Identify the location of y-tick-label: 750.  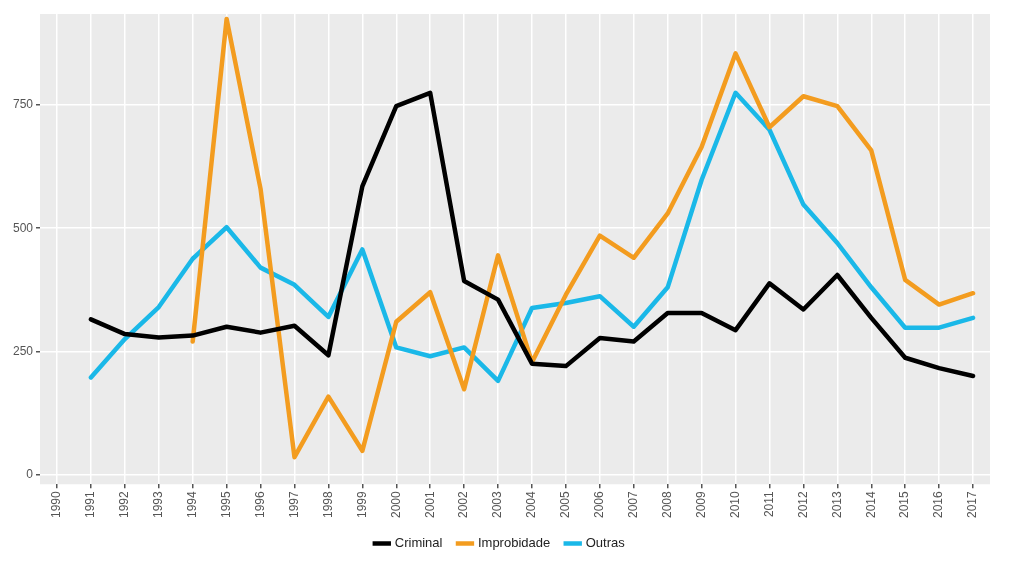
(23, 104).